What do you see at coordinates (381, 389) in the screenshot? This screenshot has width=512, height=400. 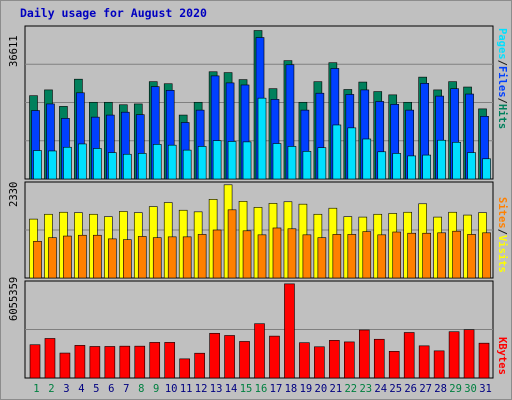 I see `x-tick-label-day-24: 24` at bounding box center [381, 389].